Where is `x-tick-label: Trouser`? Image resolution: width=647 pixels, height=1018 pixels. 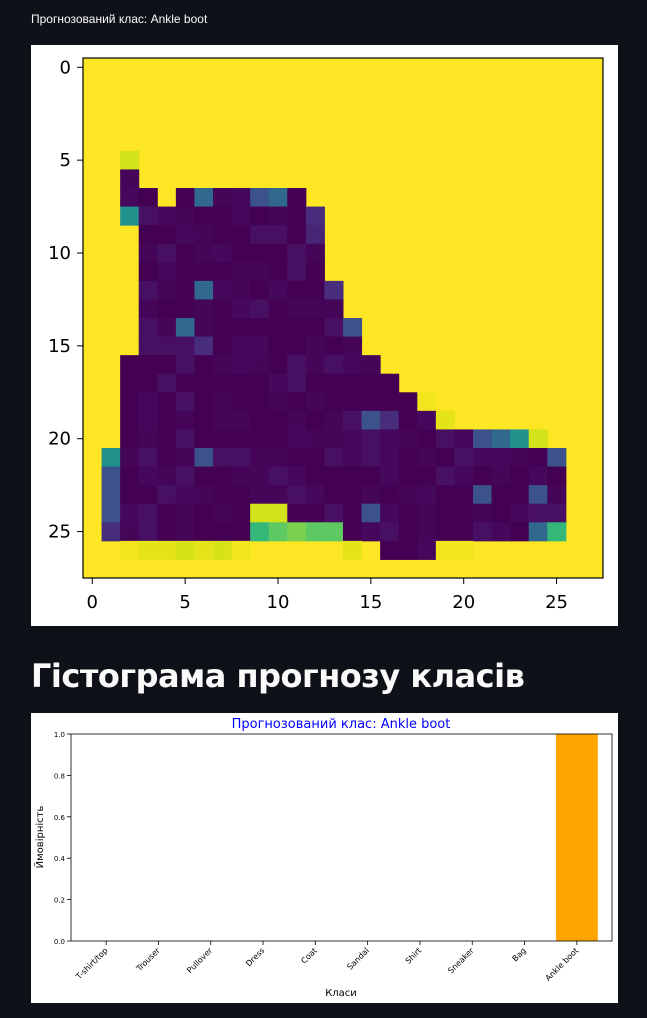 x-tick-label: Trouser is located at coordinates (148, 960).